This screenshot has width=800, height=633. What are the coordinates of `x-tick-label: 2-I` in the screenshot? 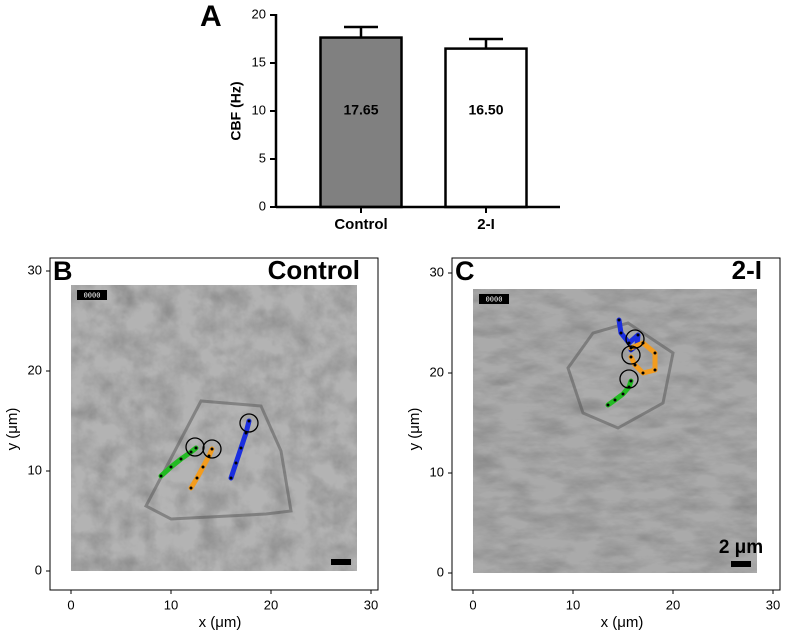 It's located at (486, 224).